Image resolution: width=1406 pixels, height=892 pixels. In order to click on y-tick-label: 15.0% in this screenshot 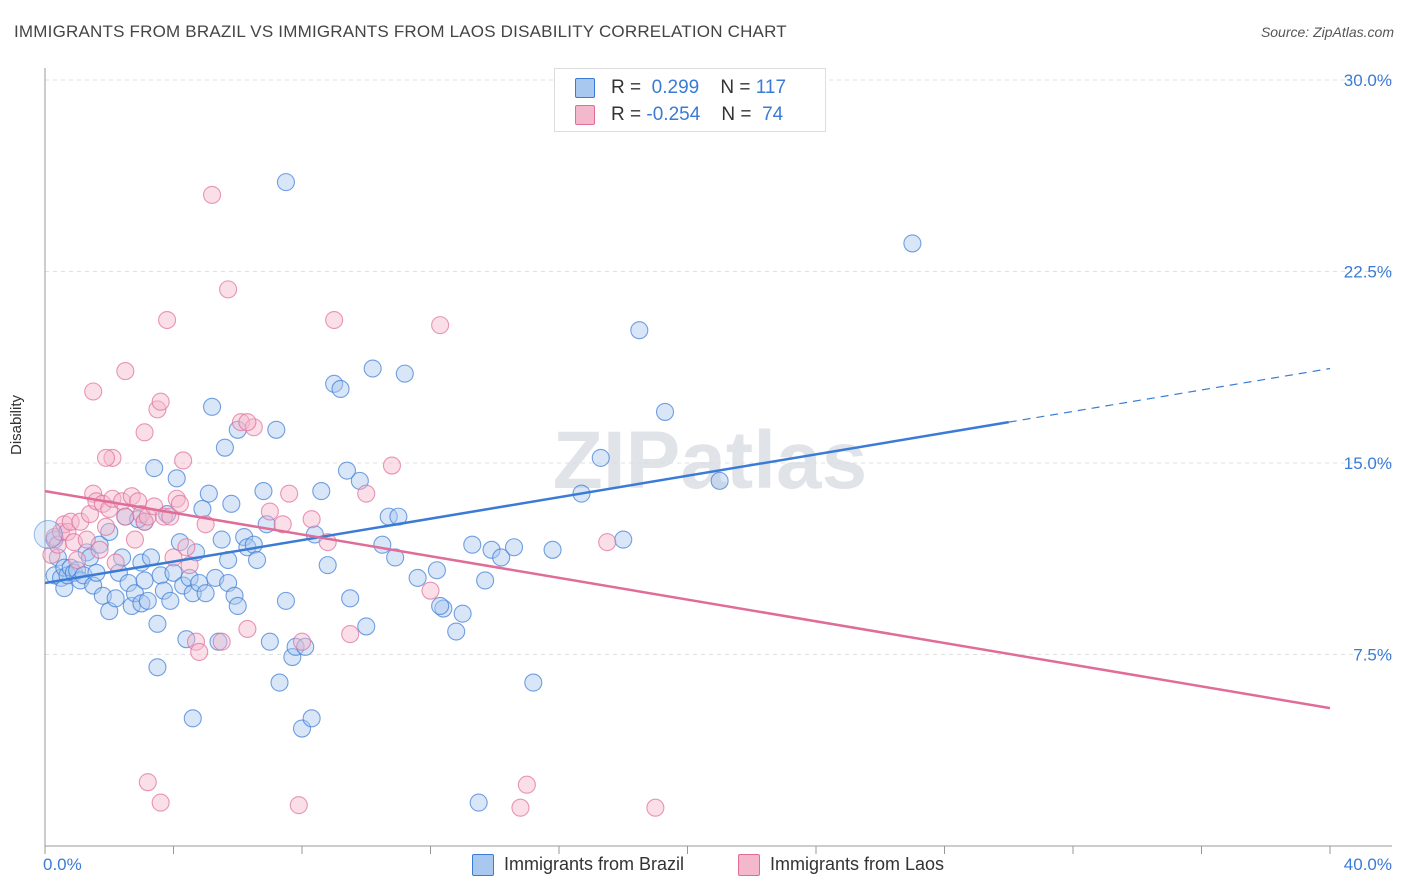, I will do `click(1368, 463)`.